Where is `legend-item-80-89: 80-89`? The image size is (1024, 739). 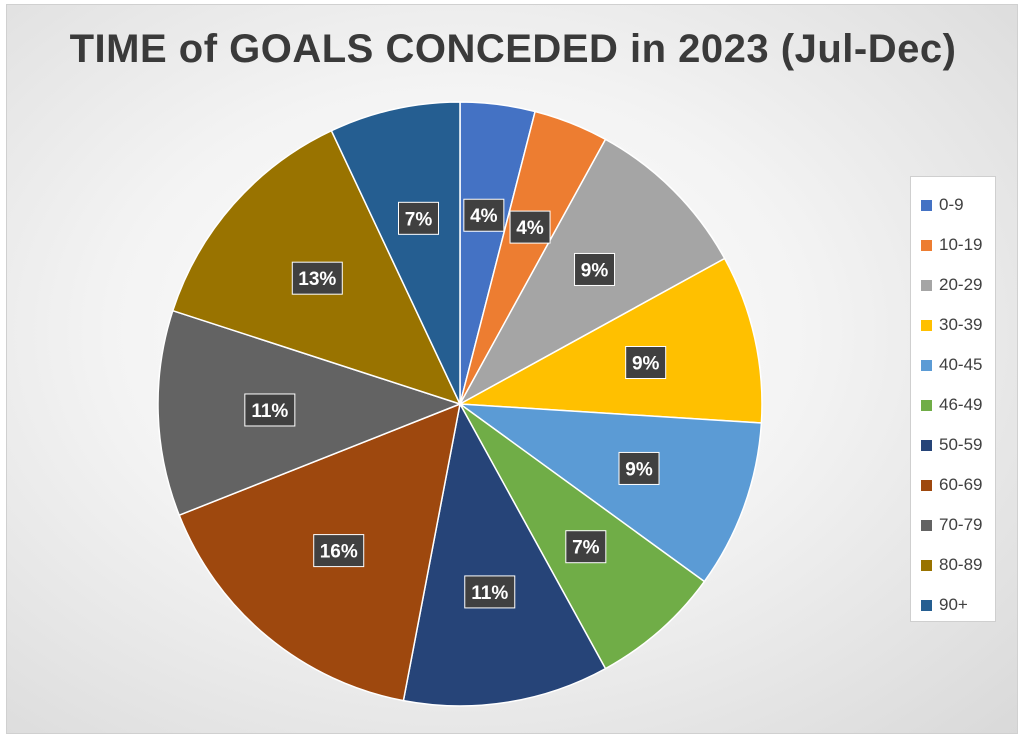 legend-item-80-89: 80-89 is located at coordinates (958, 565).